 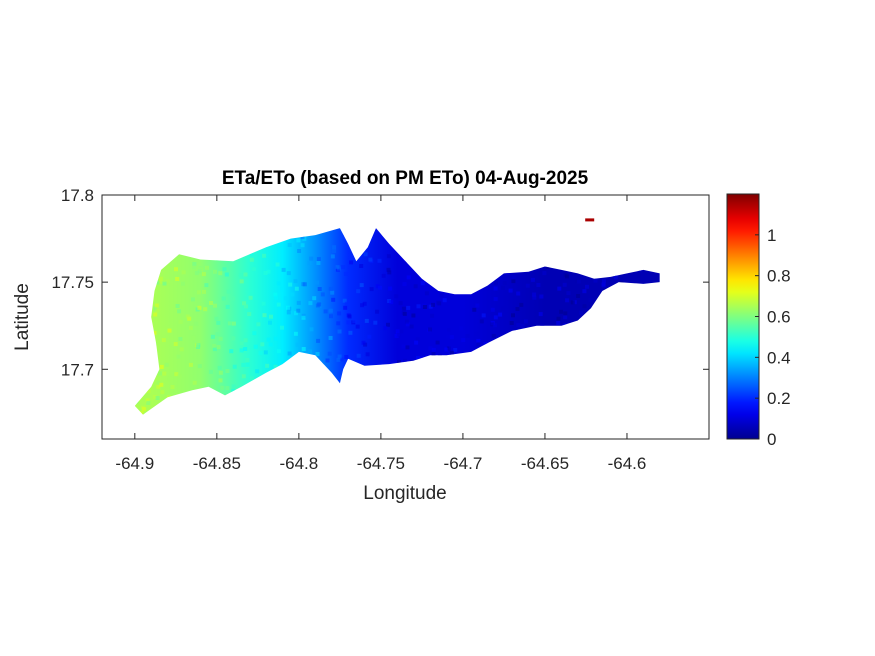 I want to click on colorbar-tick-label: 0.8, so click(x=779, y=276).